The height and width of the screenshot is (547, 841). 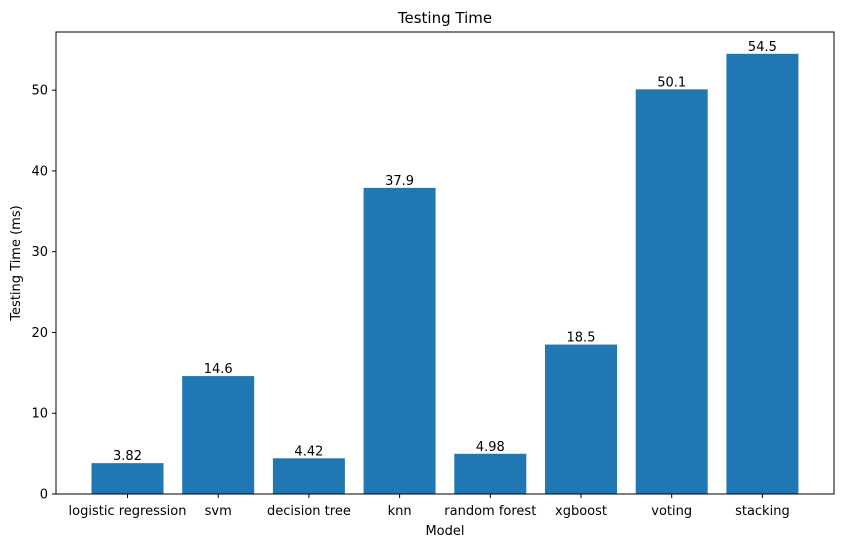 I want to click on x-tick-label: knn, so click(x=400, y=511).